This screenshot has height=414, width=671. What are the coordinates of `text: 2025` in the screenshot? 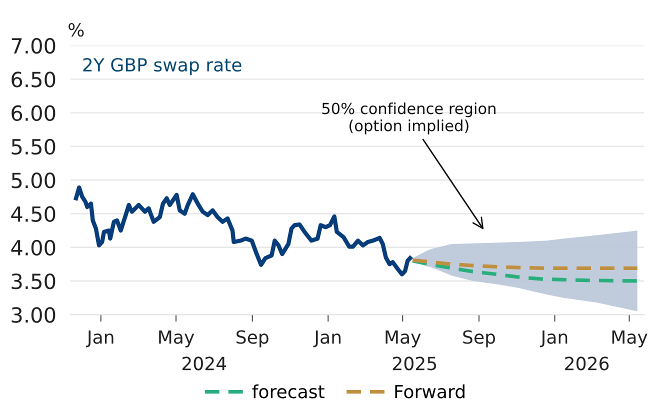 It's located at (414, 363).